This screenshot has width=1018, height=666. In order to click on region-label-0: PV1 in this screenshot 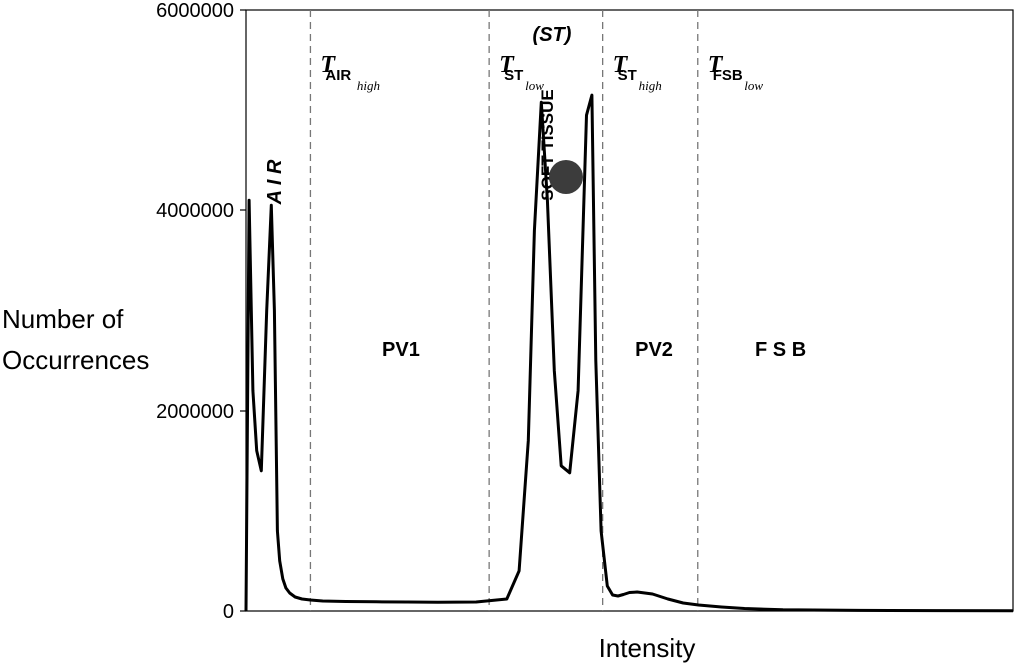, I will do `click(401, 350)`.